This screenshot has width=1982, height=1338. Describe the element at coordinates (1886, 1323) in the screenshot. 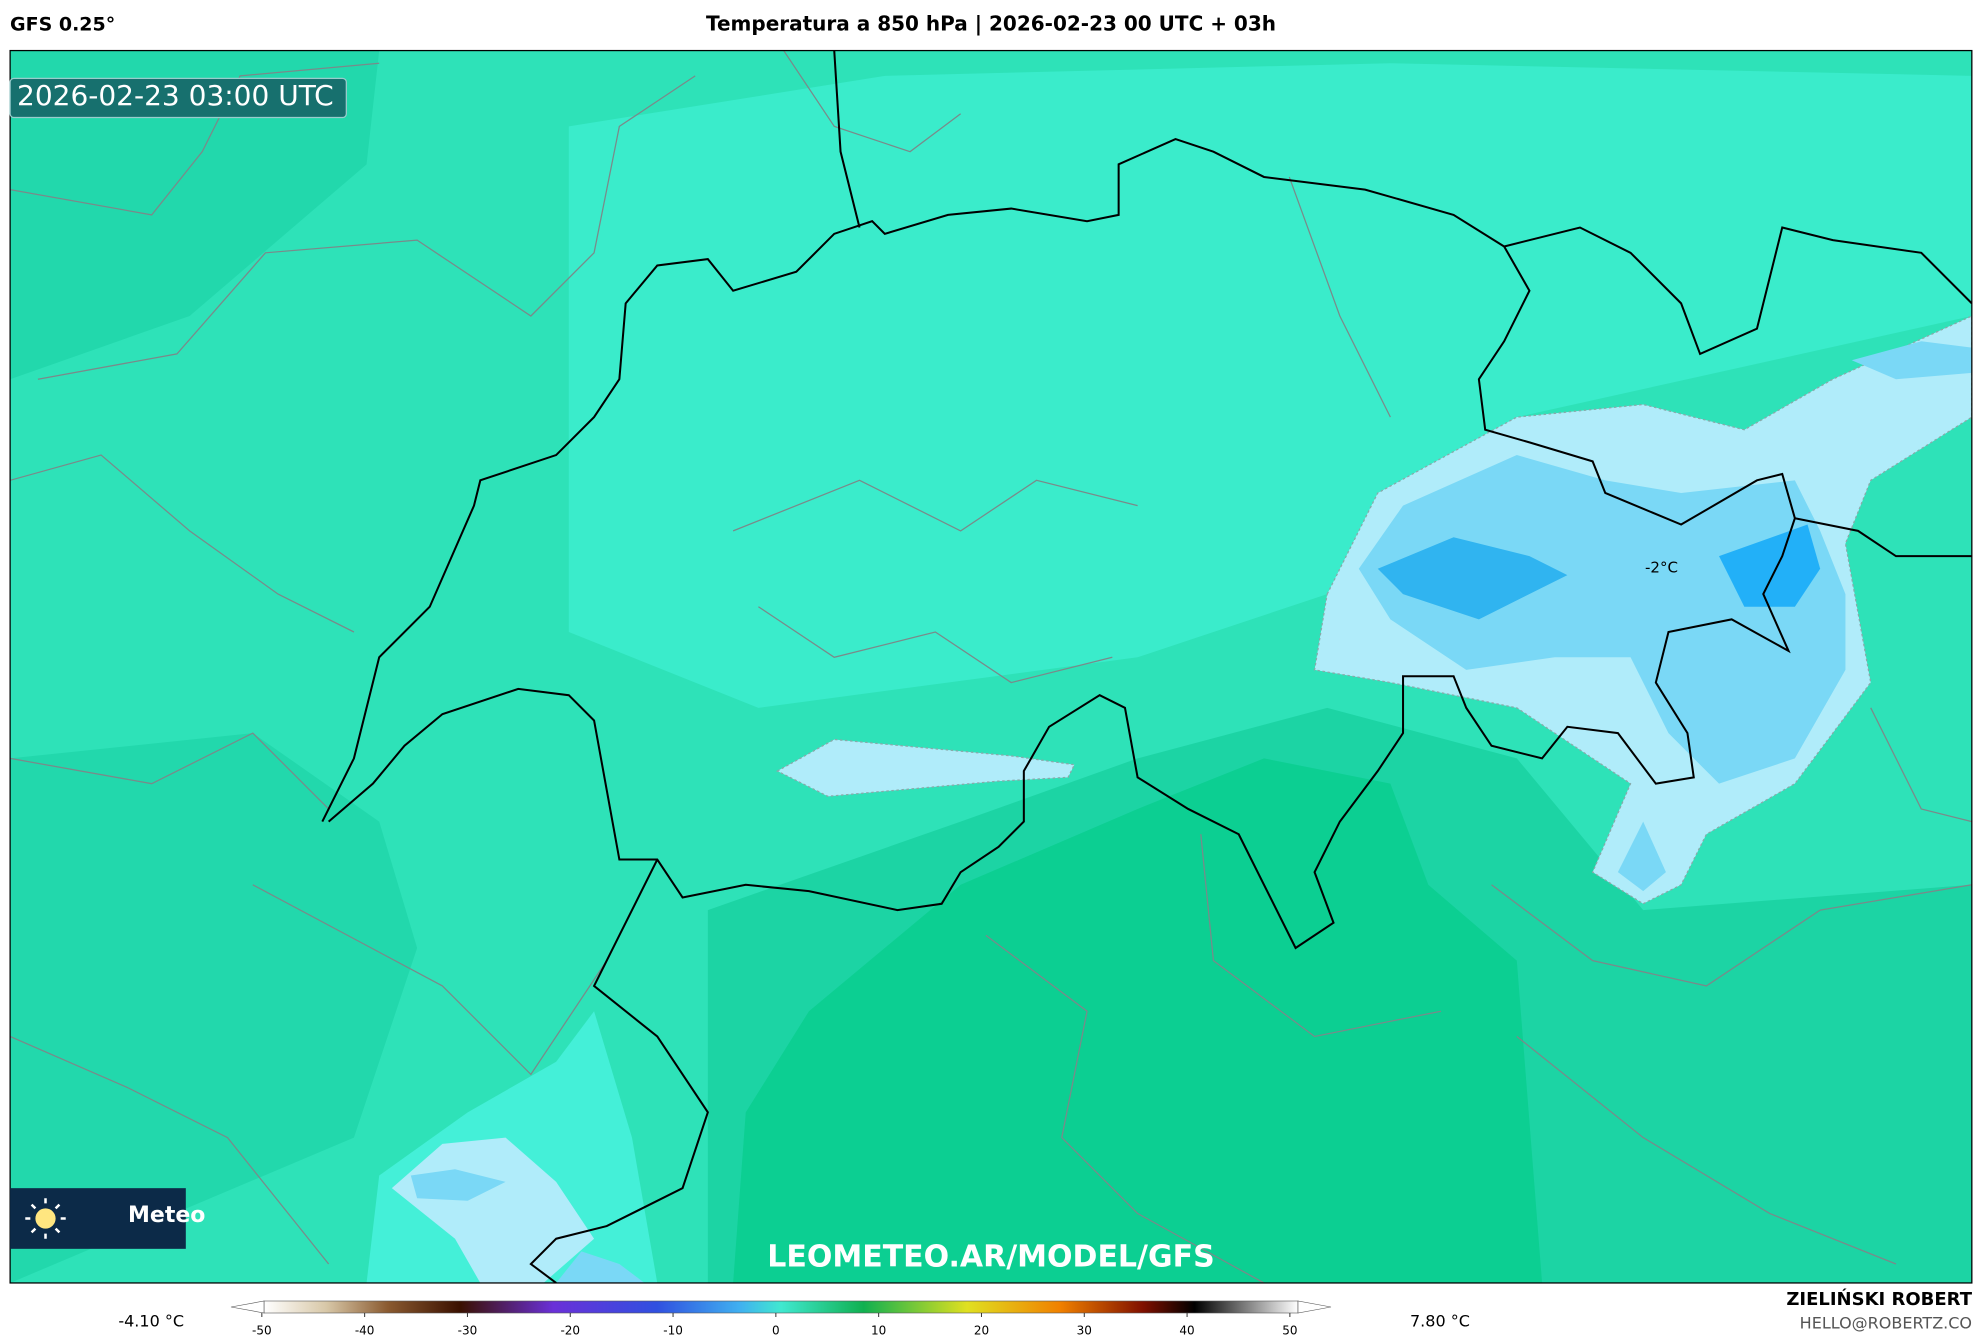

I see `credit-email: HELLO@ROBERTZ.CO` at that location.